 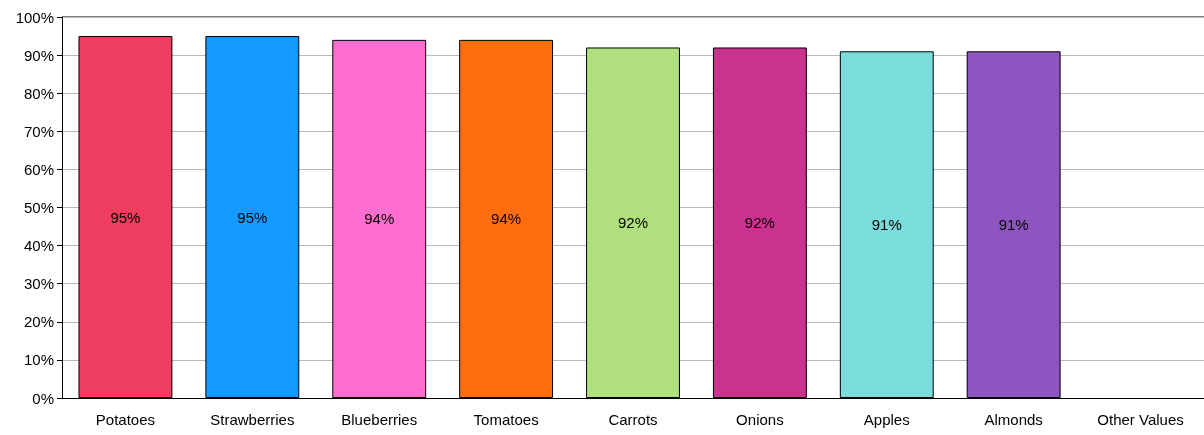 What do you see at coordinates (38, 131) in the screenshot?
I see `y-tick-label: 70%` at bounding box center [38, 131].